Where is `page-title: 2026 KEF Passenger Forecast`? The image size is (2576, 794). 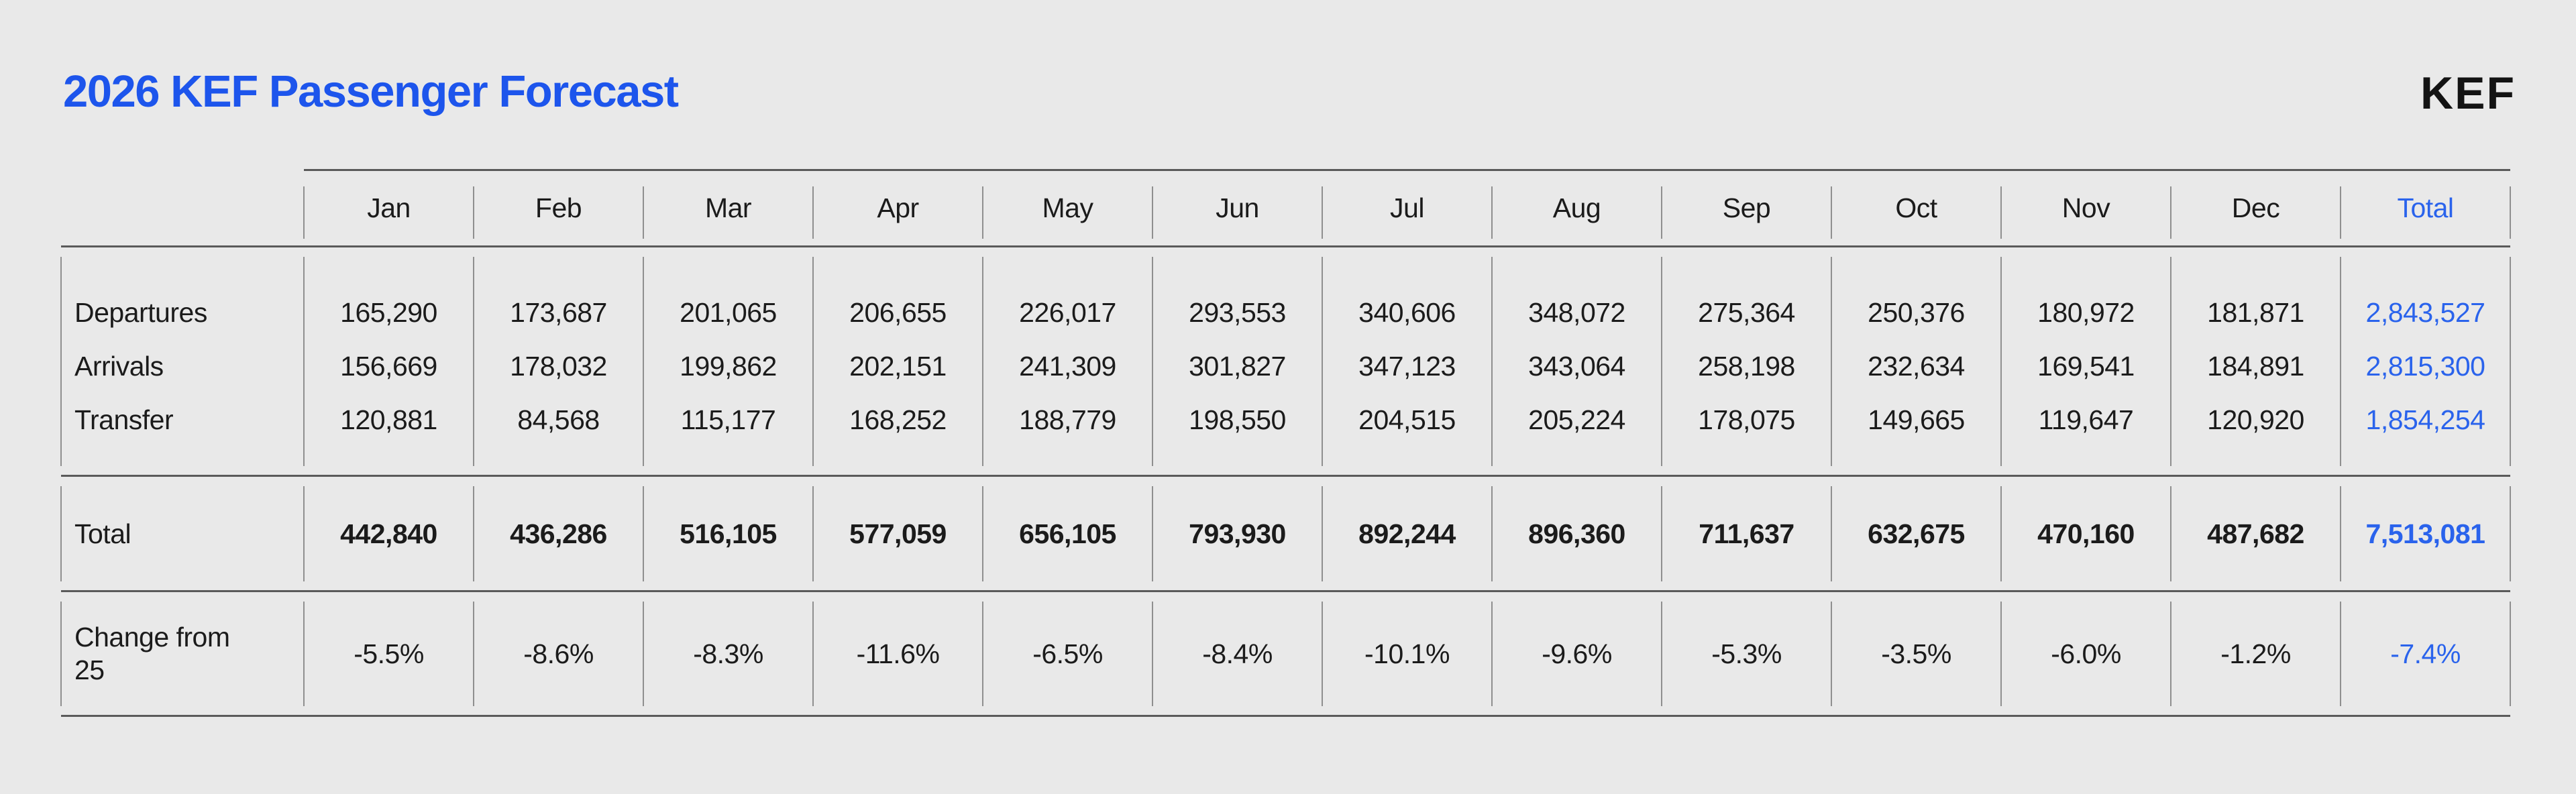
page-title: 2026 KEF Passenger Forecast is located at coordinates (371, 91).